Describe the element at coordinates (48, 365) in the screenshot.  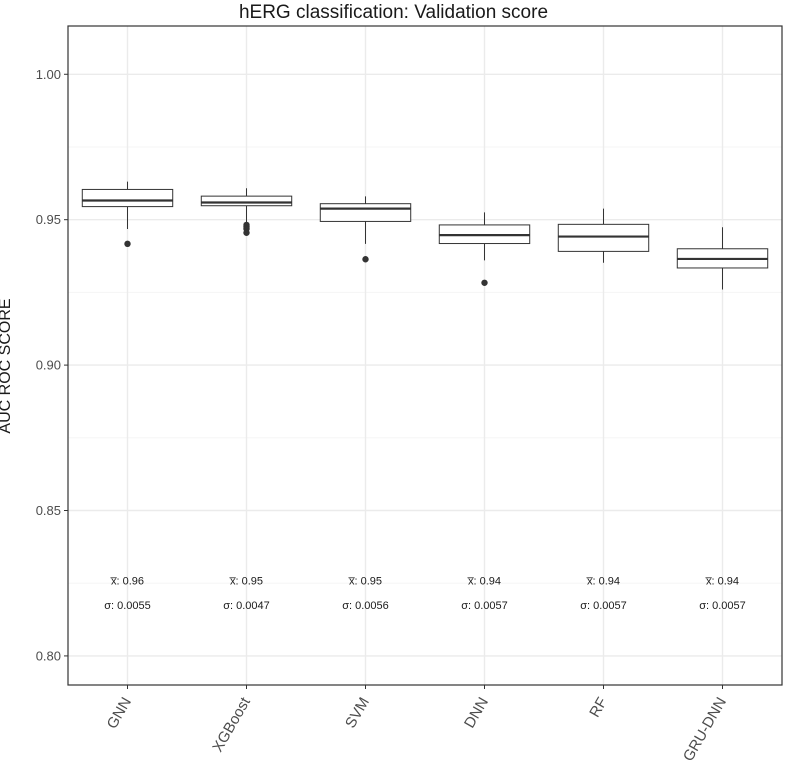
I see `y-tick-label: 0.90` at that location.